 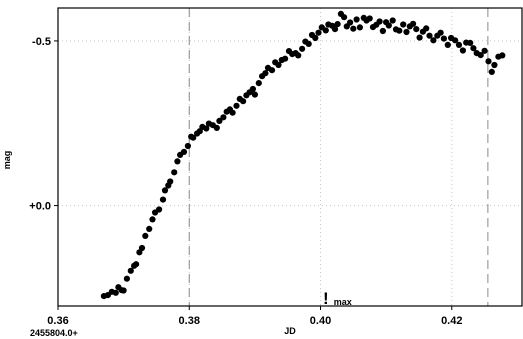 I want to click on max-symbol: !, so click(x=326, y=298).